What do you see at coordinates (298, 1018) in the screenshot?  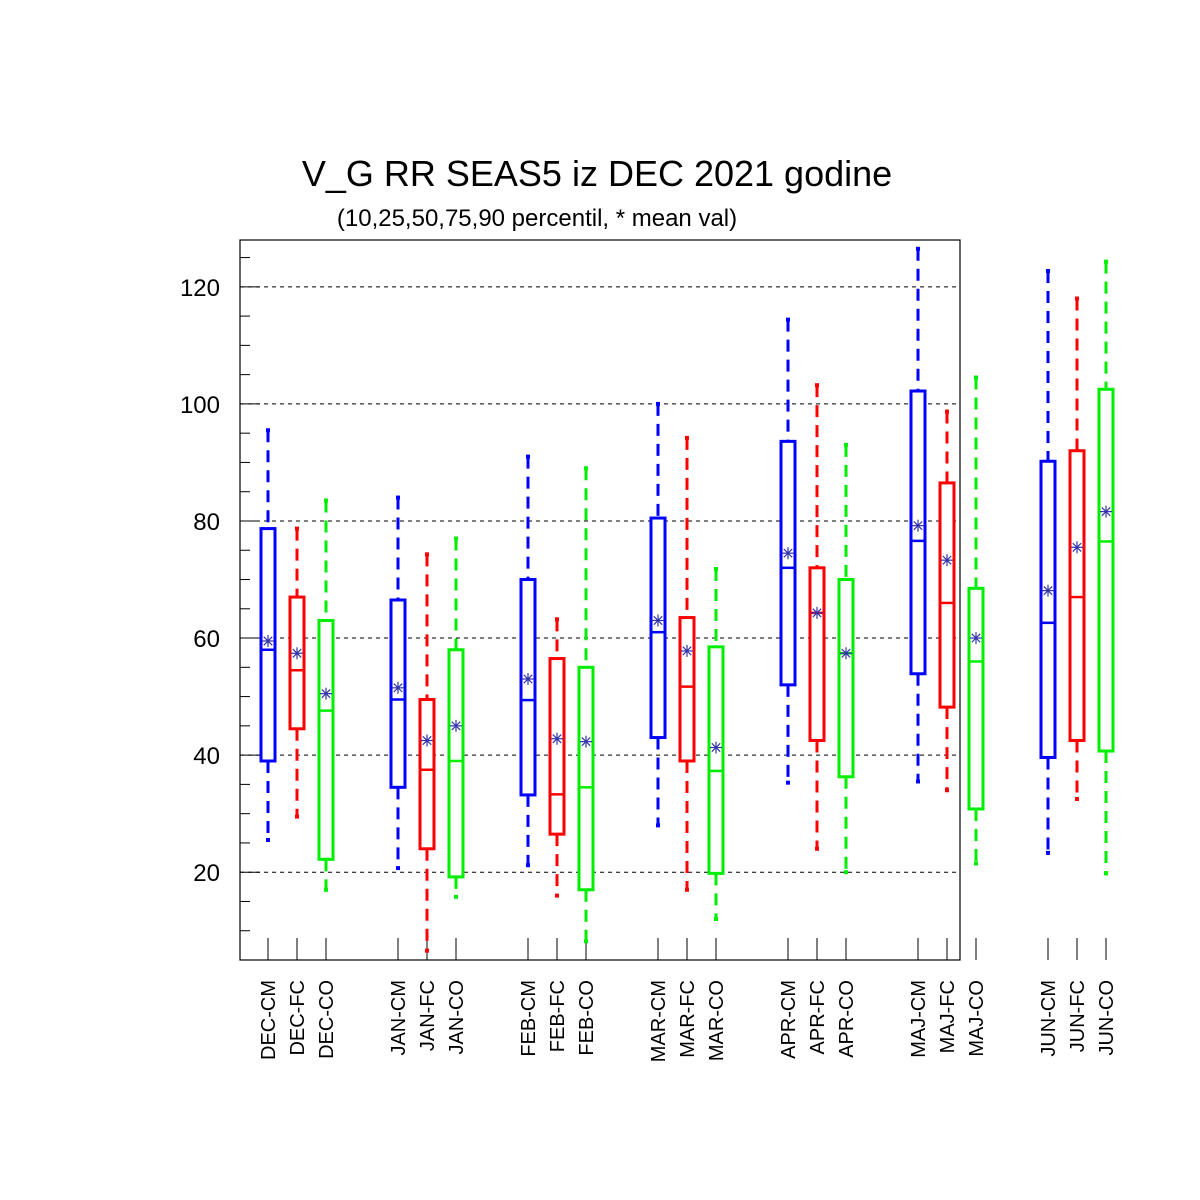 I see `x-tick-label: DEC-FC` at bounding box center [298, 1018].